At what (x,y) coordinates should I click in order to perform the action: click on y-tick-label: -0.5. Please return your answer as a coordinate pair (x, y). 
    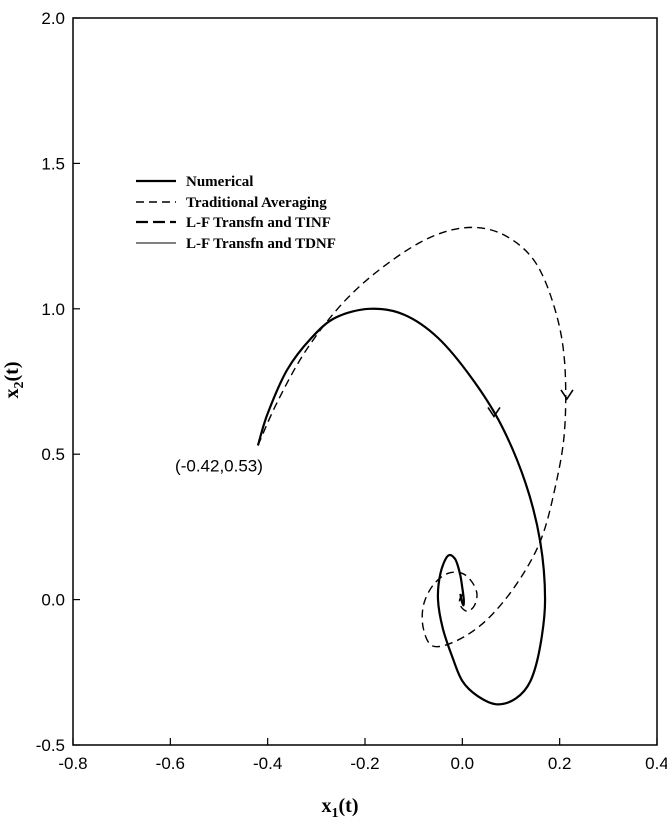
    Looking at the image, I should click on (50, 745).